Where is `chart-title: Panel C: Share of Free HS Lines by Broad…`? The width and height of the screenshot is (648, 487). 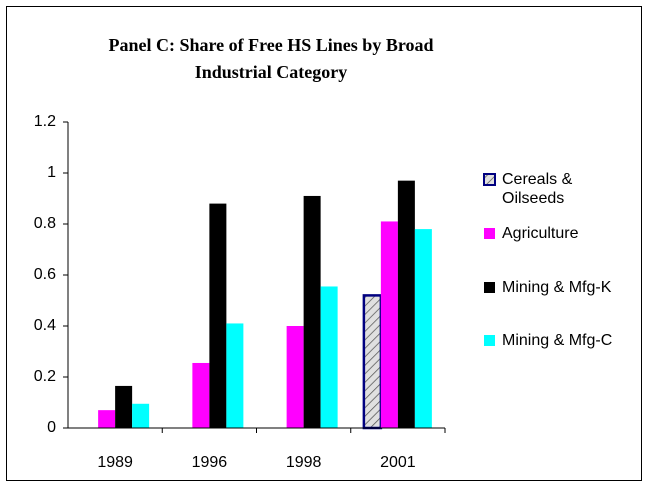
chart-title: Panel C: Share of Free HS Lines by Broad… is located at coordinates (271, 58).